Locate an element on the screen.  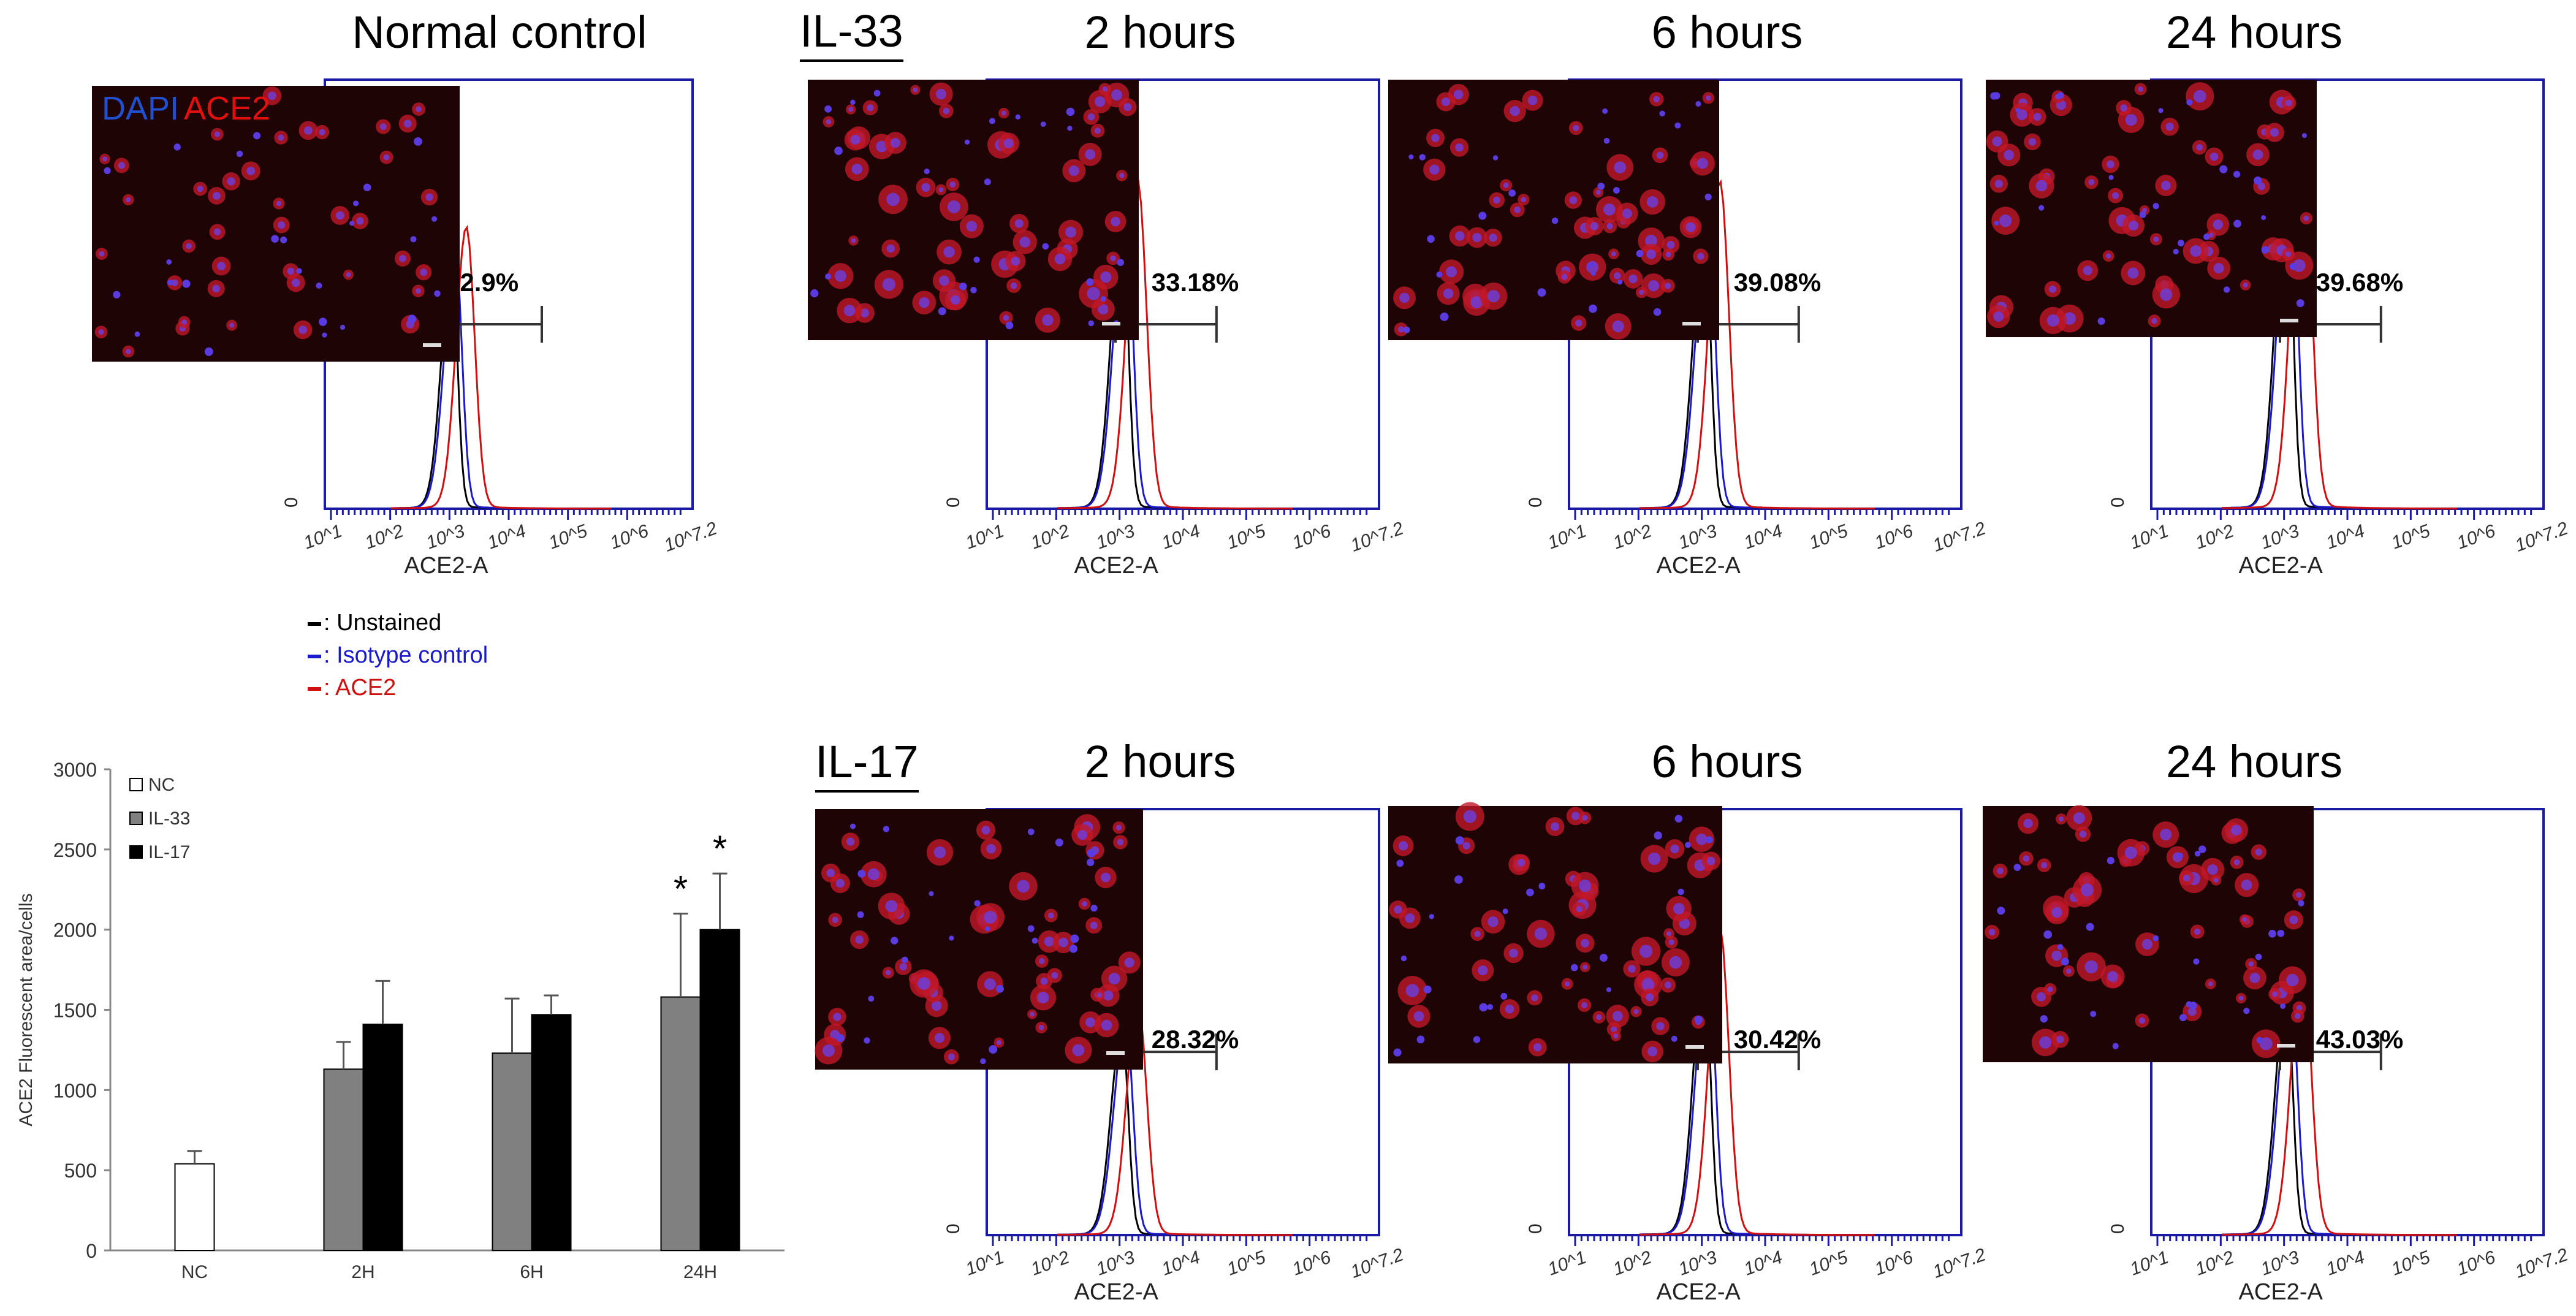
x-tick-label: 10^2 is located at coordinates (384, 536).